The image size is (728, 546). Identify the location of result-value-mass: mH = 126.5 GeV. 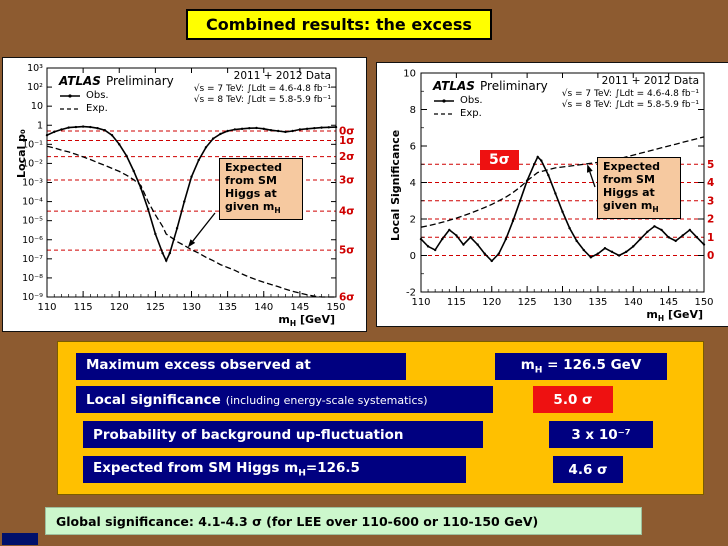
(581, 366).